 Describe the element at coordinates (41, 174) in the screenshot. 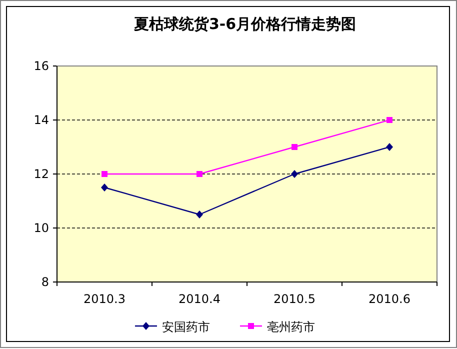

I see `y-tick-label: 12` at that location.